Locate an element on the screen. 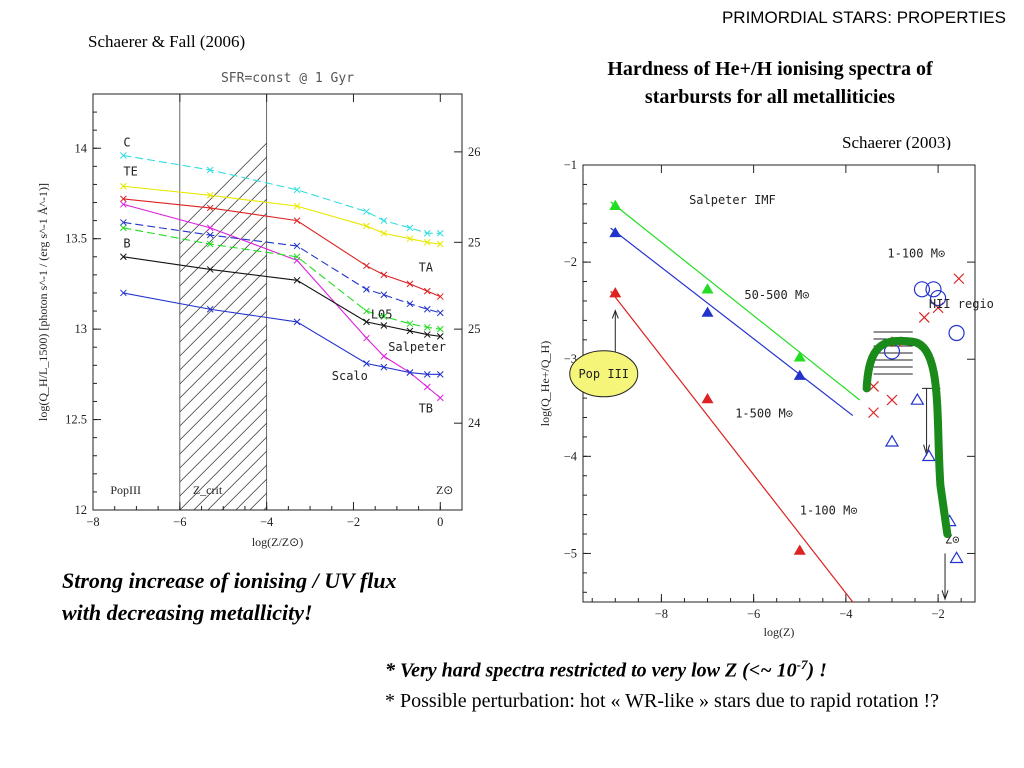  y2-tick-label: 25.5 is located at coordinates (474, 242).